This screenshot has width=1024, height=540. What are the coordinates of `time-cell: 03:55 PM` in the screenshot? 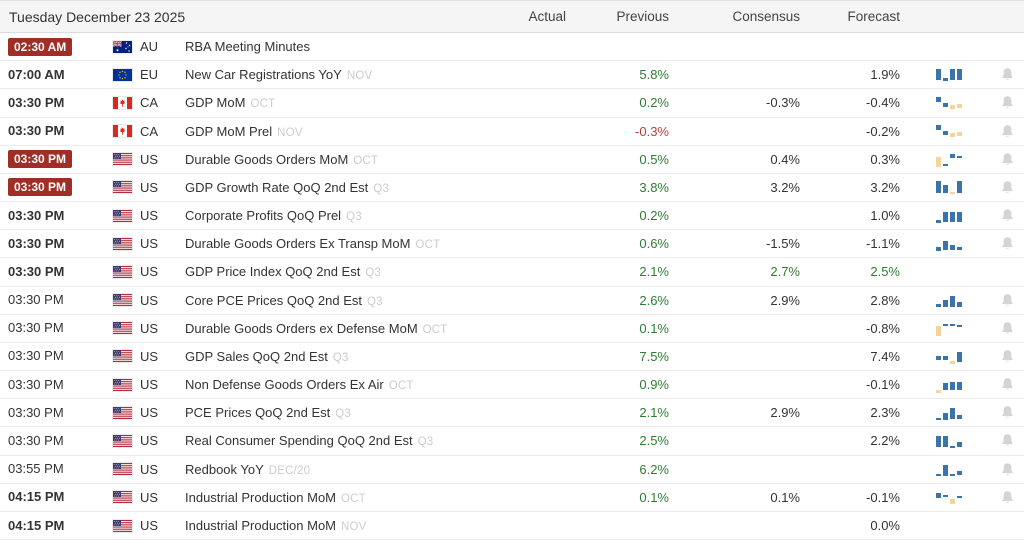 It's located at (50, 469).